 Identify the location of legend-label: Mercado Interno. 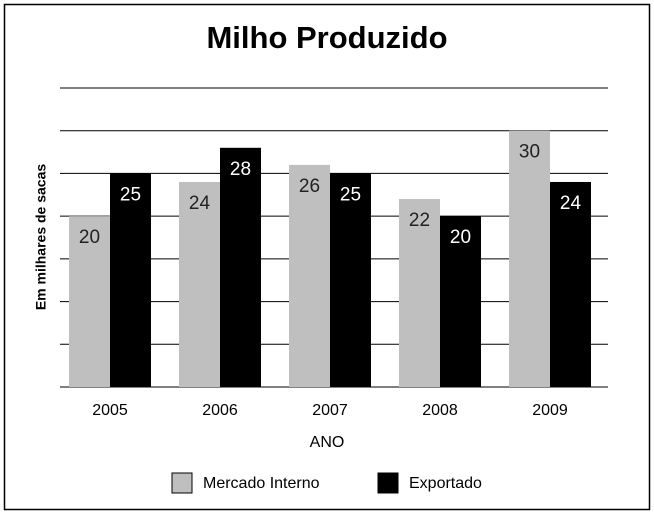
(261, 483).